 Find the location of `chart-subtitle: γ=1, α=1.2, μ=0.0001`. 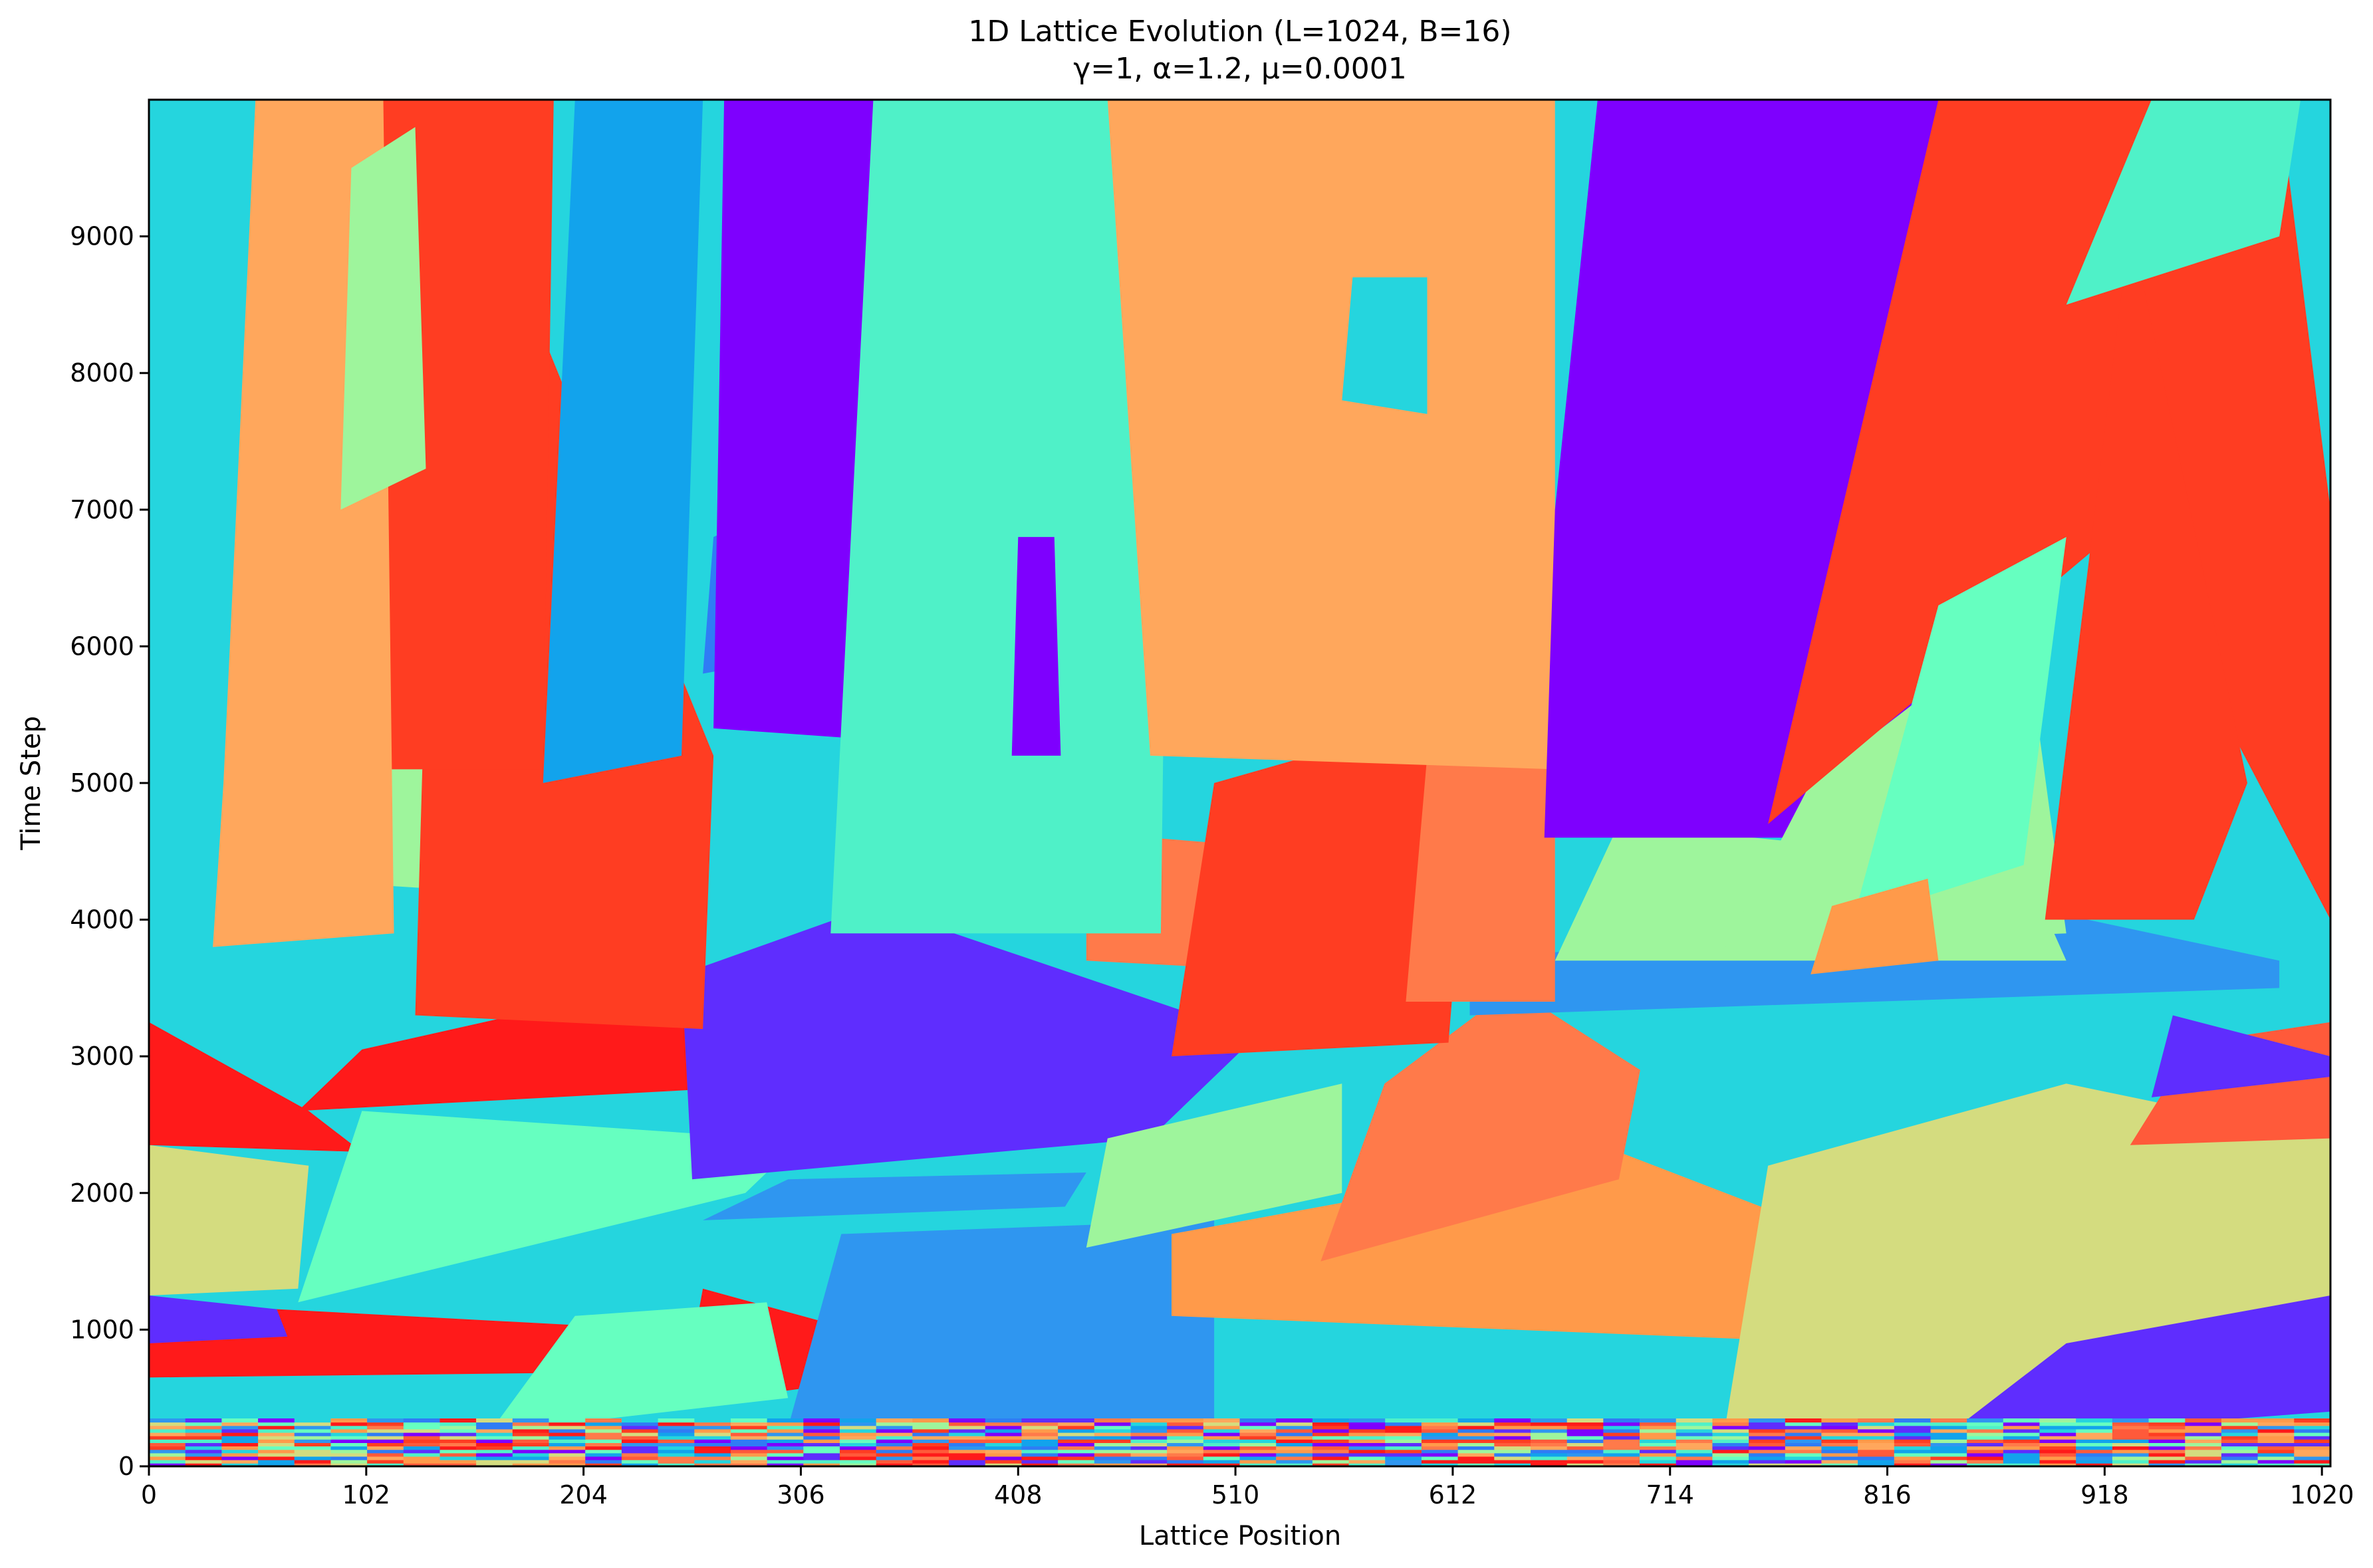

chart-subtitle: γ=1, α=1.2, μ=0.0001 is located at coordinates (1240, 69).